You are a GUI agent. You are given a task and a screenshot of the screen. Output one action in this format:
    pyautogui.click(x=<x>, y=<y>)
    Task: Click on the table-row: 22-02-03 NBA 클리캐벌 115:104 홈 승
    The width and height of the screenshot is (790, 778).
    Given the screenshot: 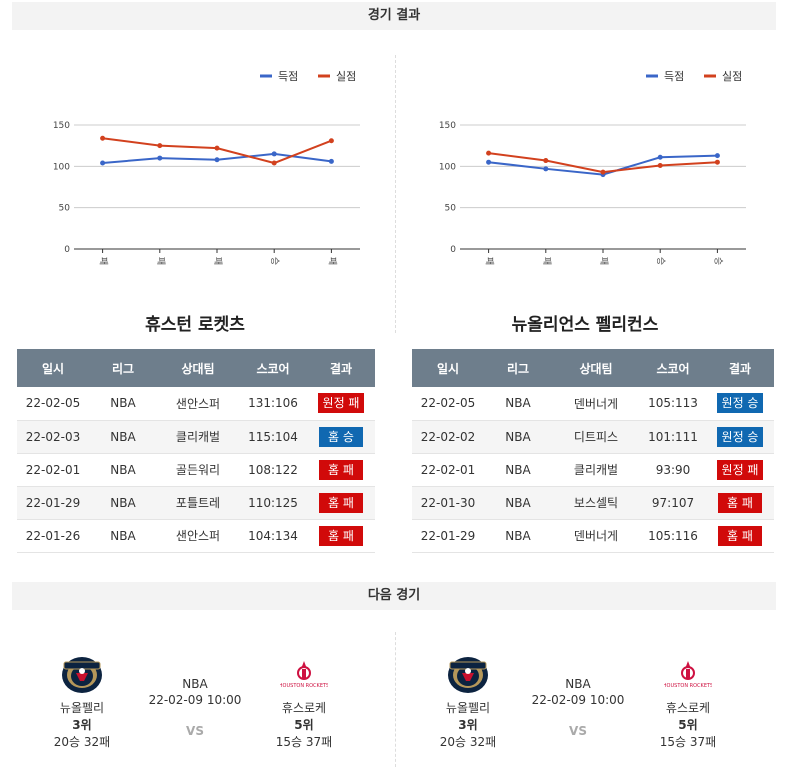 What is the action you would take?
    pyautogui.click(x=196, y=437)
    